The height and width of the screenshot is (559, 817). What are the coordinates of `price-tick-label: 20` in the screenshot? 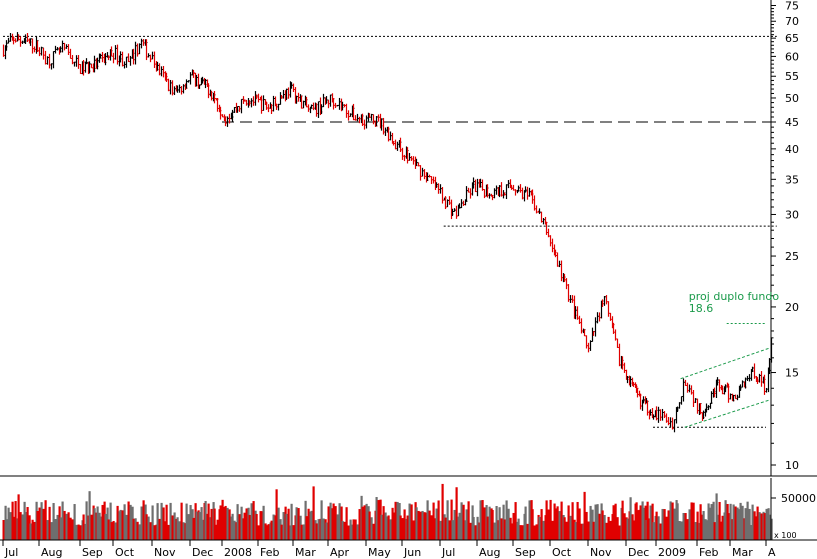 It's located at (792, 307).